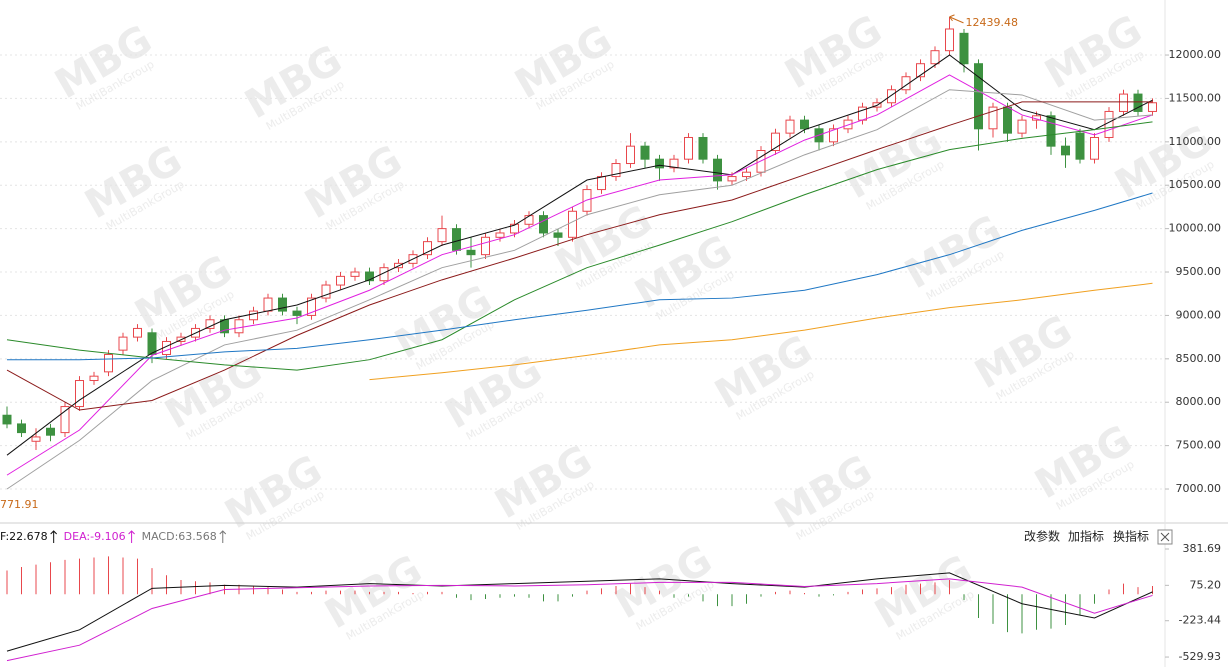  What do you see at coordinates (761, 331) in the screenshot?
I see `ma-line` at bounding box center [761, 331].